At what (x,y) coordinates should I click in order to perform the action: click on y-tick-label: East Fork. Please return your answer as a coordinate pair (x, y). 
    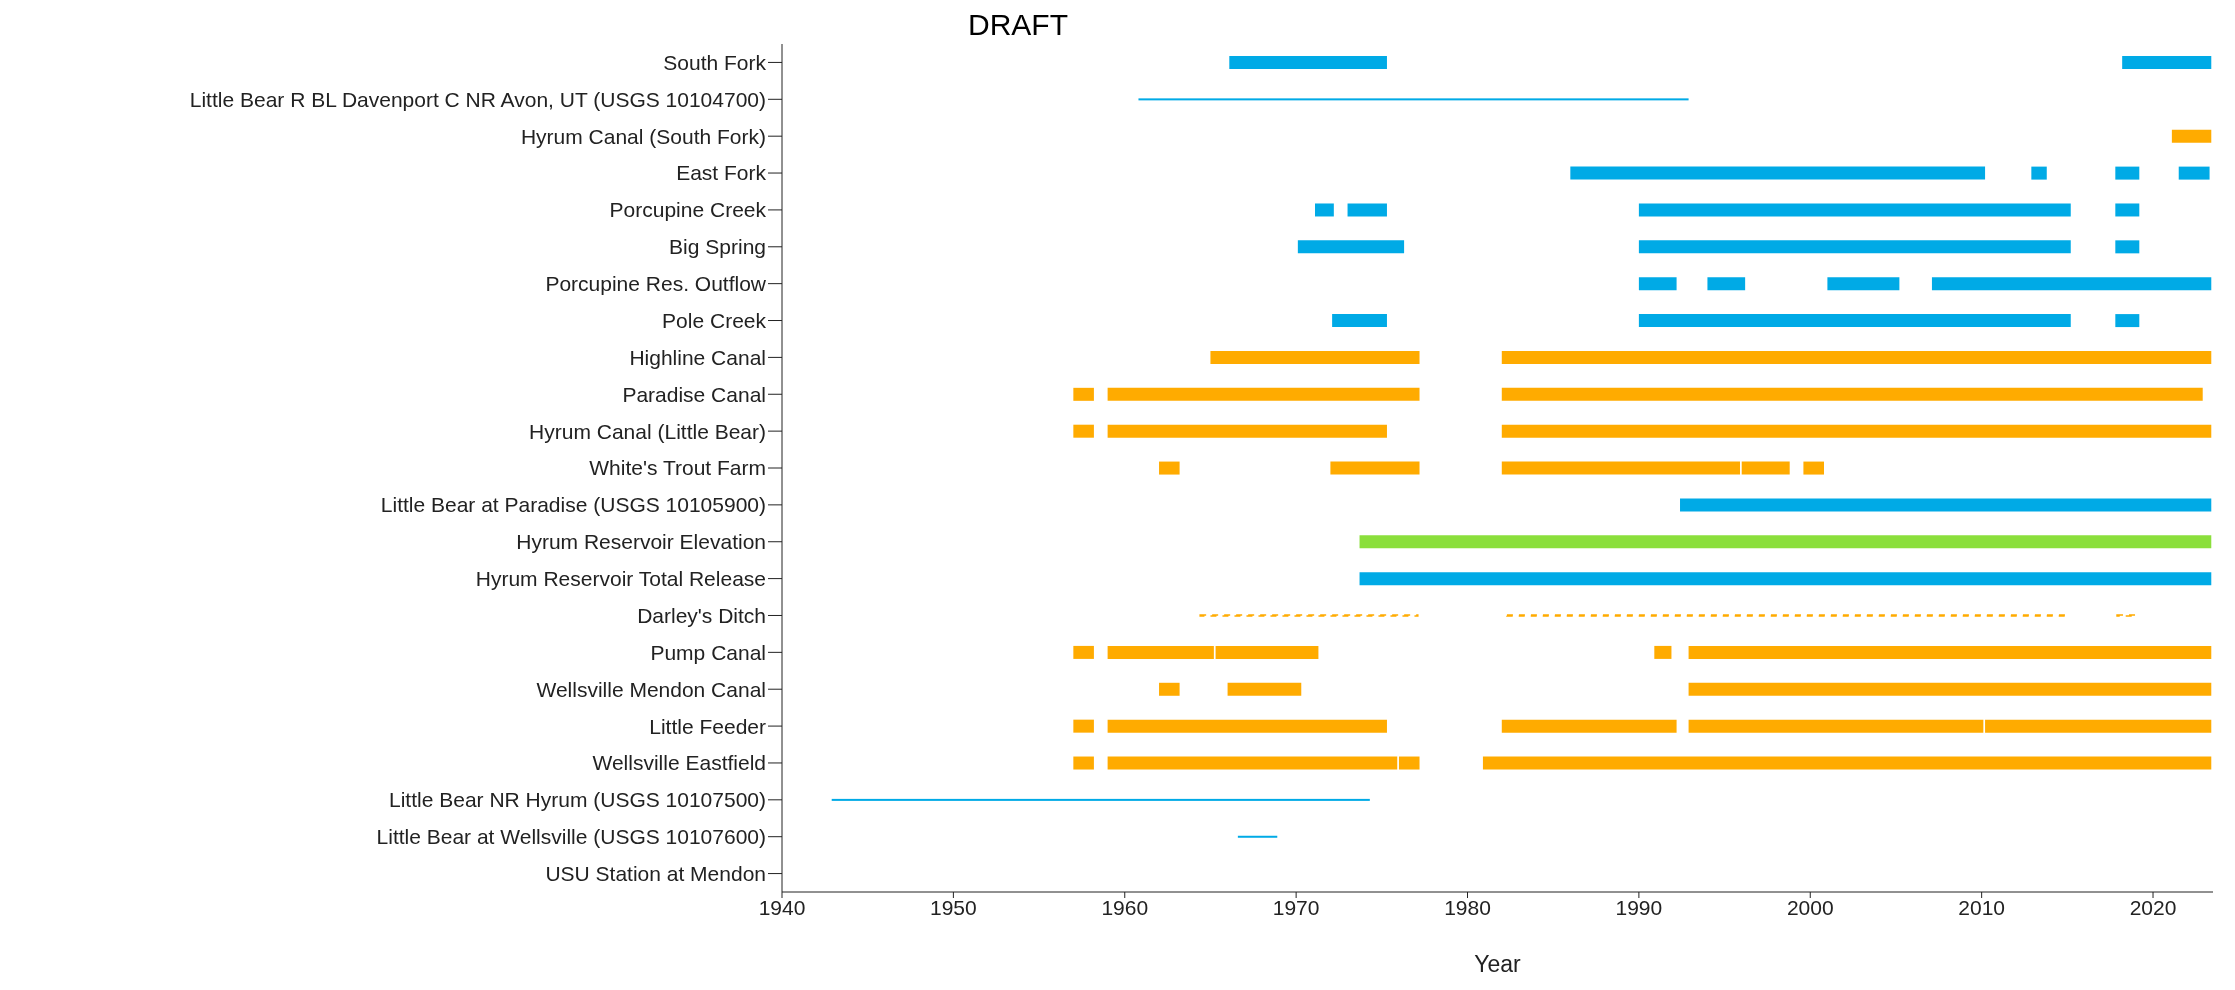
    Looking at the image, I should click on (721, 173).